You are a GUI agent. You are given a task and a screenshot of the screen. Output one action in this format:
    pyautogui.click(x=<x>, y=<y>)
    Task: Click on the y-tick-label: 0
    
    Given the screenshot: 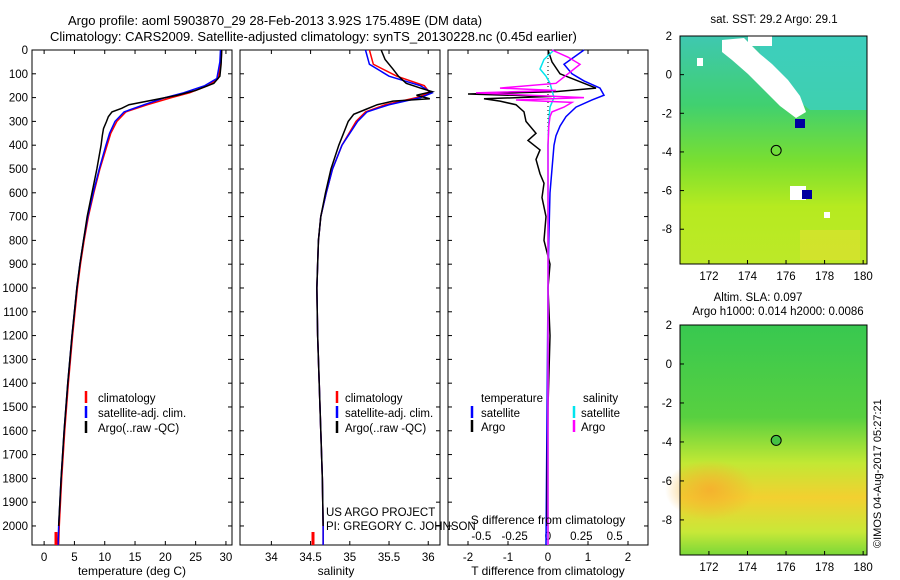 What is the action you would take?
    pyautogui.click(x=25, y=51)
    